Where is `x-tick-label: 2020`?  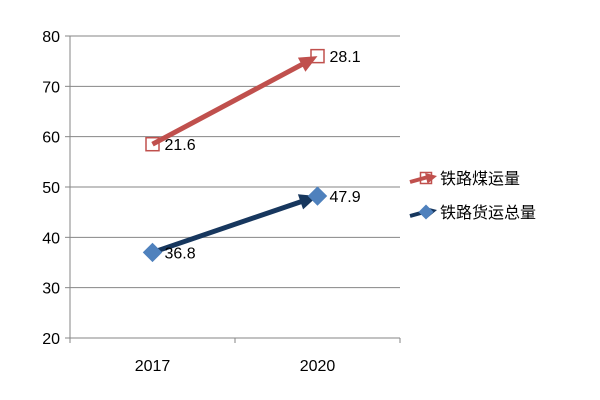
x-tick-label: 2020 is located at coordinates (318, 366).